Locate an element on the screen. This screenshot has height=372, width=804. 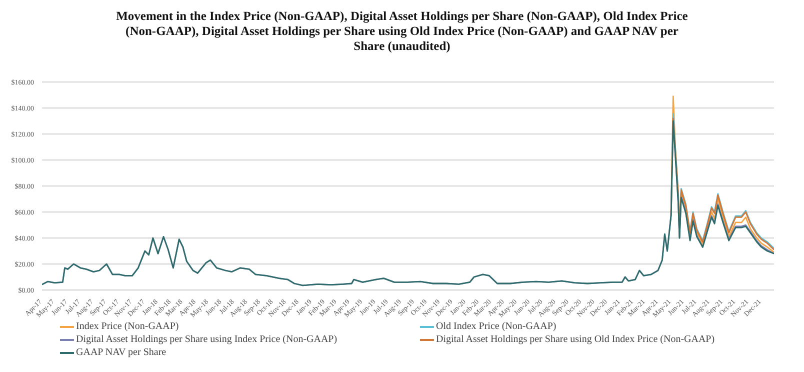
legend-label: Index Price (Non-GAAP) is located at coordinates (127, 326).